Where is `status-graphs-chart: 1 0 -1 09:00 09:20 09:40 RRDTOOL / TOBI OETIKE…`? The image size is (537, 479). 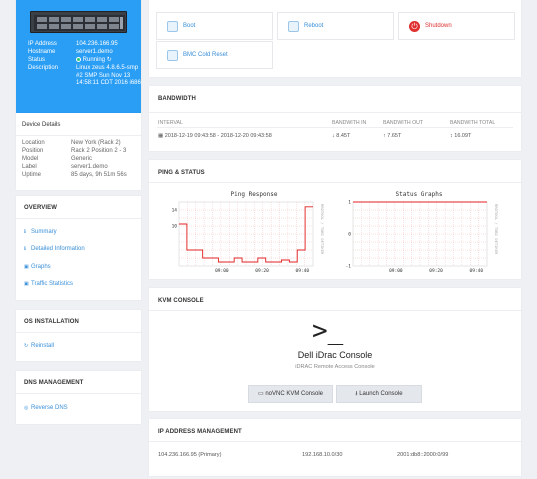 status-graphs-chart: 1 0 -1 09:00 09:20 09:40 RRDTOOL / TOBI OETIKE… is located at coordinates (422, 237).